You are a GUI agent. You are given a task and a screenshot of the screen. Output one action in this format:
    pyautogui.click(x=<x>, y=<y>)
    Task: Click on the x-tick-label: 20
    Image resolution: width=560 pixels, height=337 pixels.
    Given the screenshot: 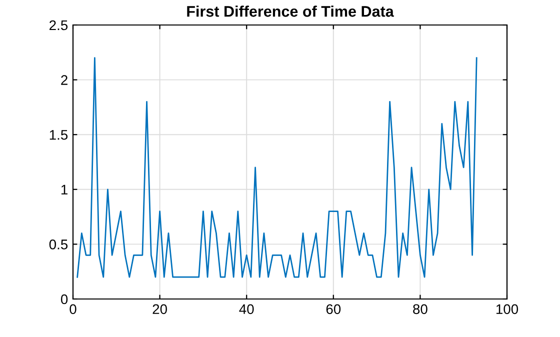 What is the action you would take?
    pyautogui.click(x=159, y=309)
    